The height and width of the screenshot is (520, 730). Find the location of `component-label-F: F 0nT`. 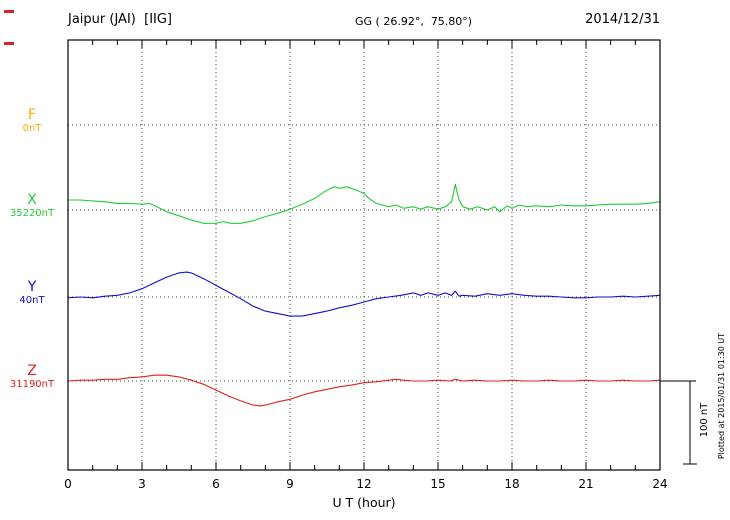

component-label-F: F 0nT is located at coordinates (32, 121).